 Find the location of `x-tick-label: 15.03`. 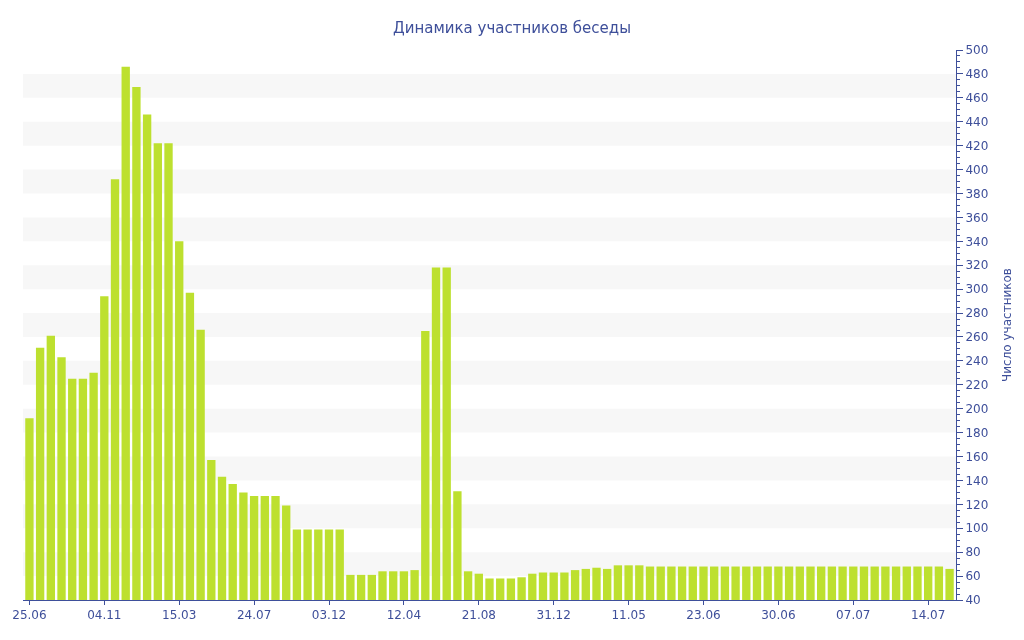

x-tick-label: 15.03 is located at coordinates (179, 615).